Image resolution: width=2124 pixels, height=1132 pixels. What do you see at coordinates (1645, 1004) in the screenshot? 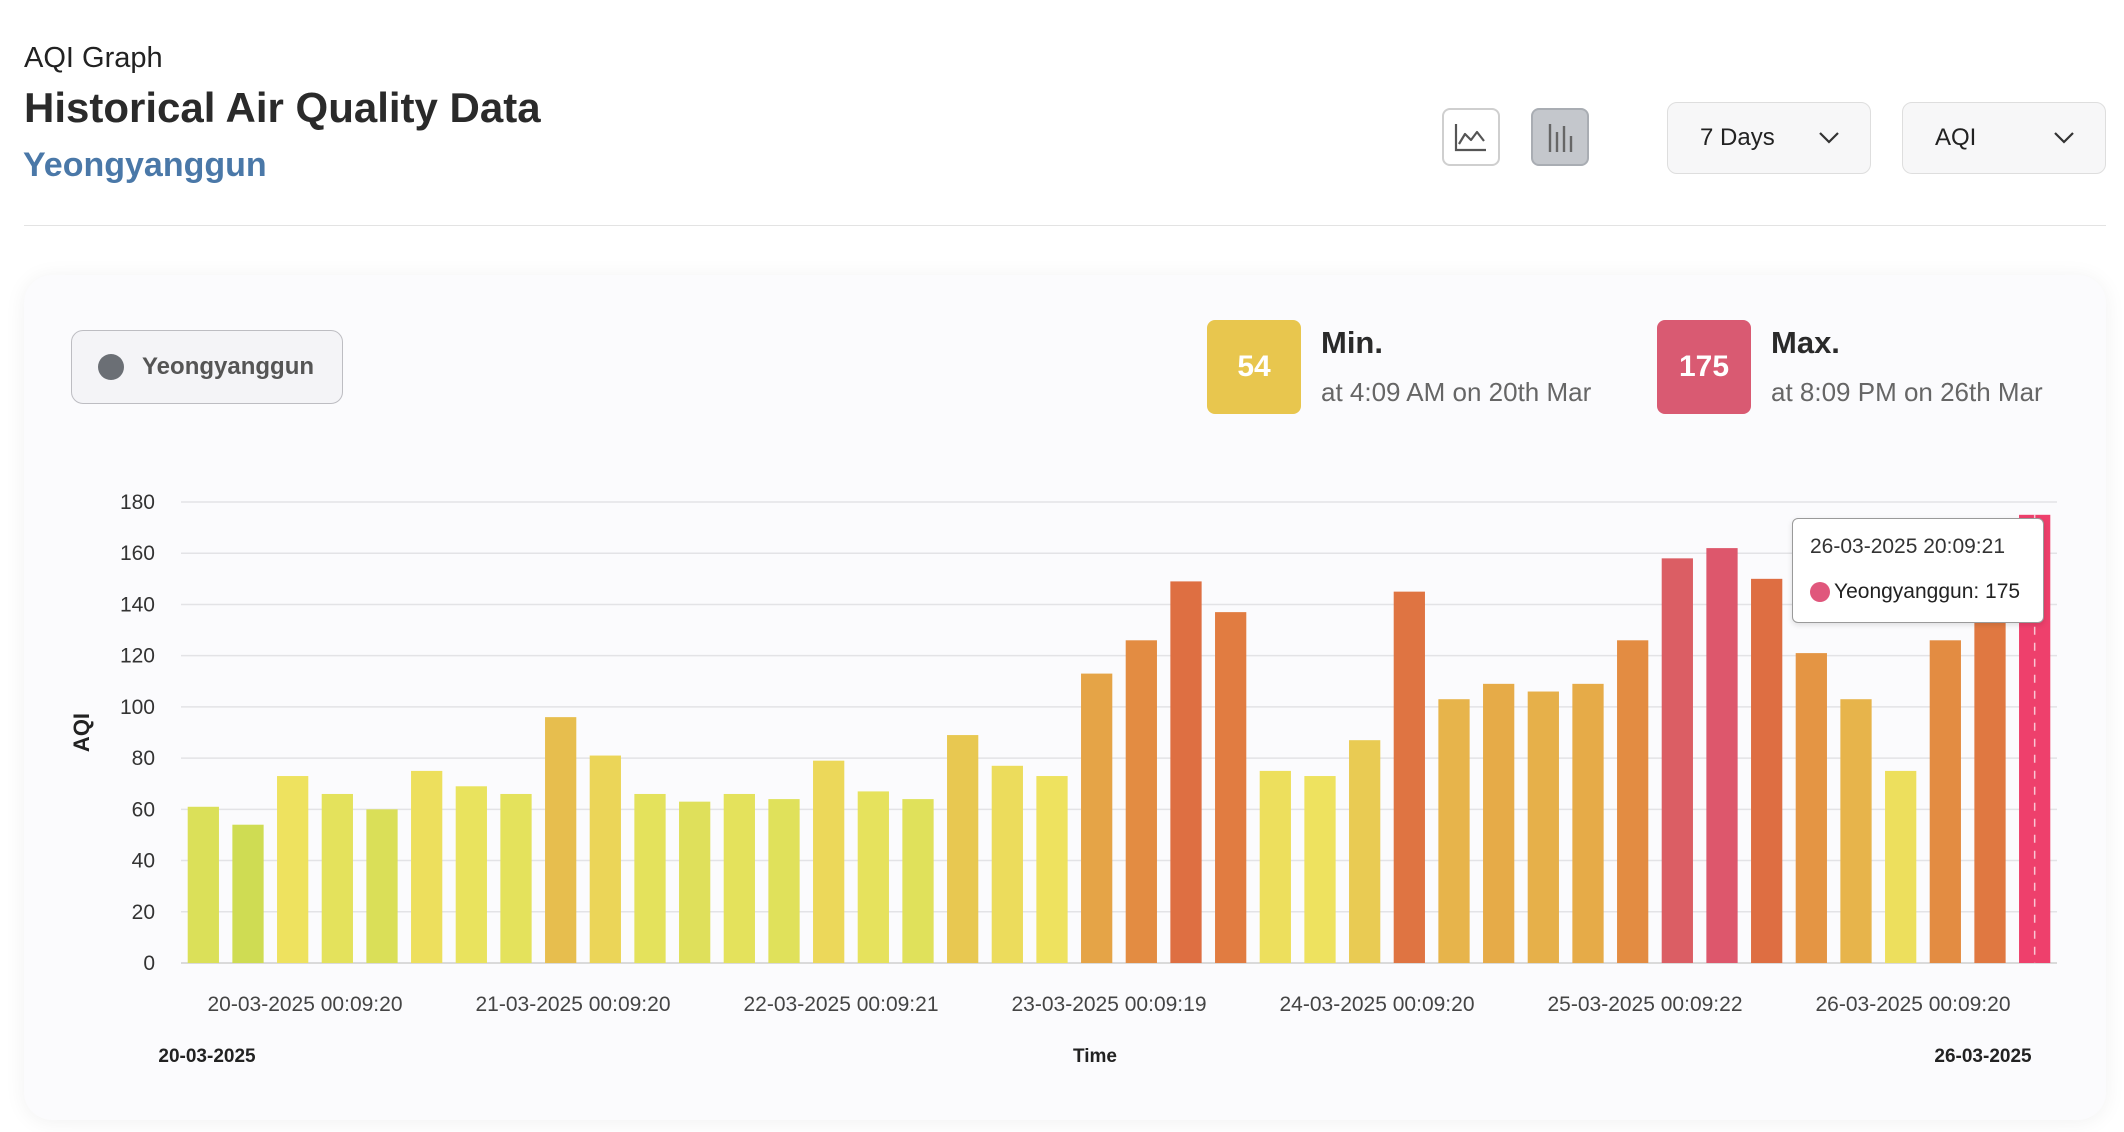
I see `x-tick-label: 25-03-2025 00:09:22` at bounding box center [1645, 1004].